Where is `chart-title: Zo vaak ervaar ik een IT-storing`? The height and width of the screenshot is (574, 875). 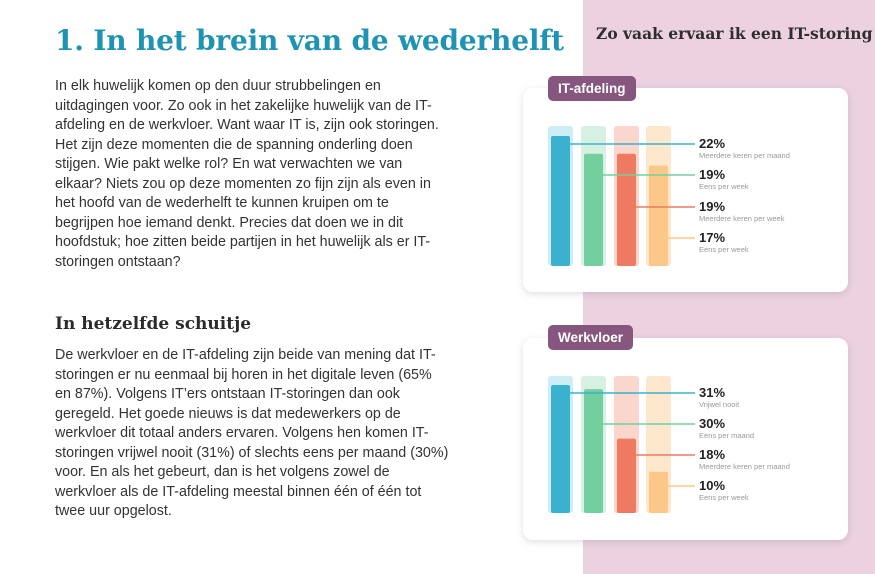
chart-title: Zo vaak ervaar ik een IT-storing is located at coordinates (734, 33).